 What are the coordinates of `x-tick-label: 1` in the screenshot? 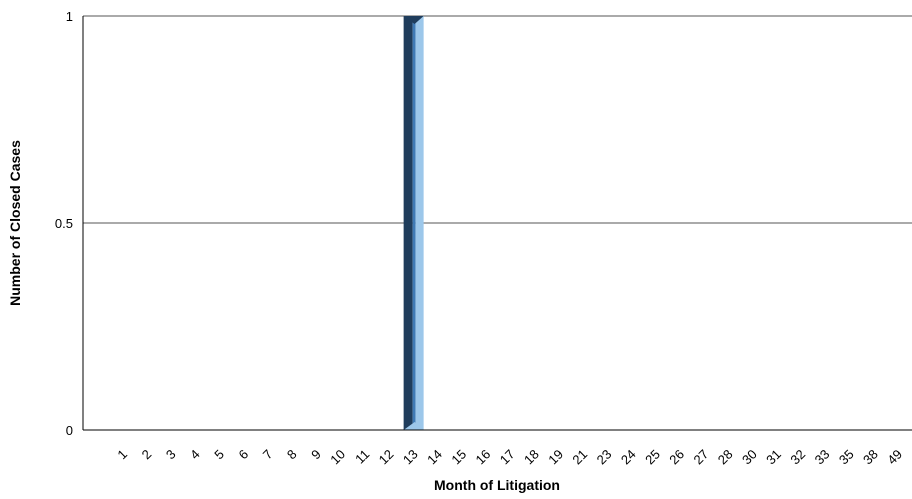 It's located at (122, 455).